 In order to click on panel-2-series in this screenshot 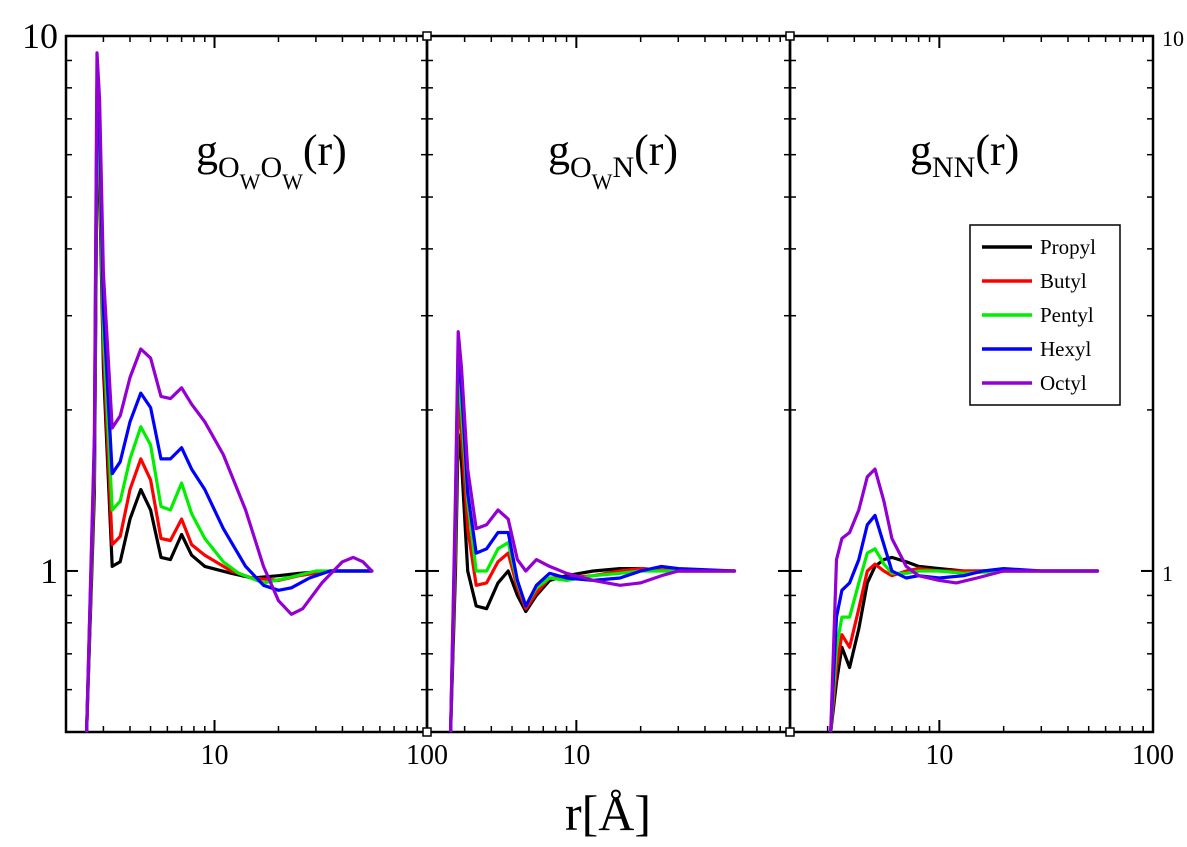, I will do `click(593, 531)`.